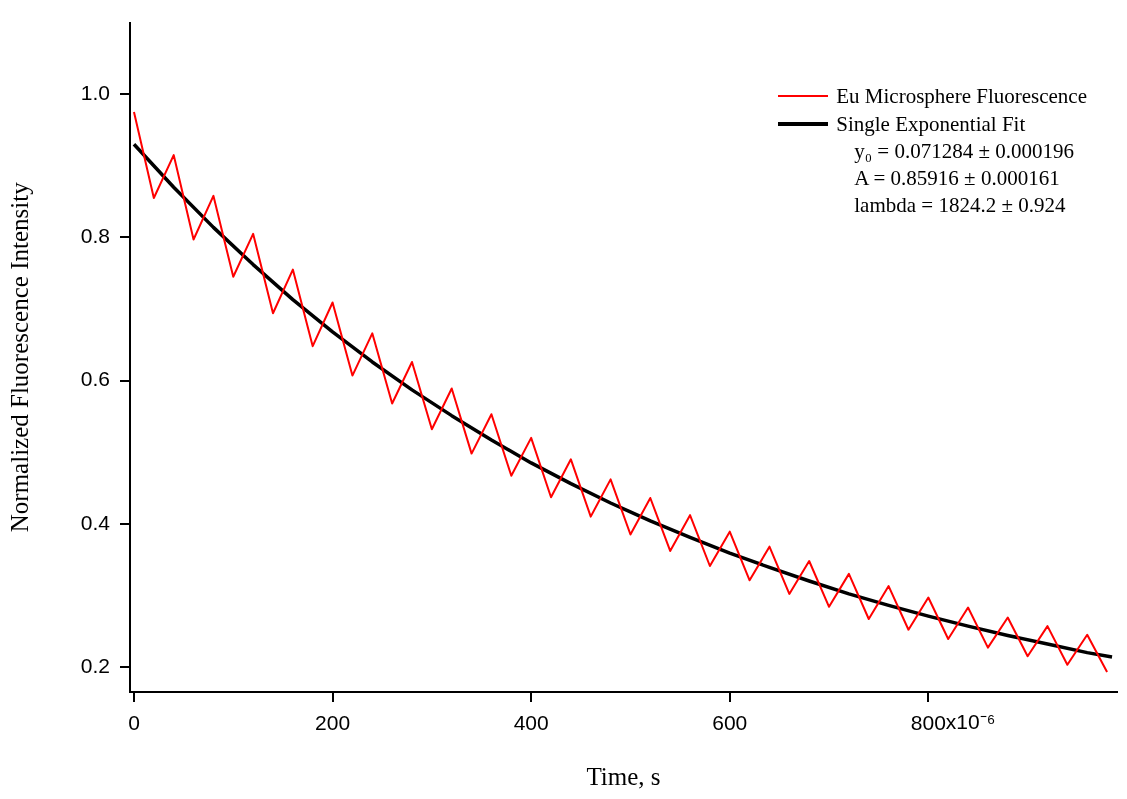 The height and width of the screenshot is (799, 1127). I want to click on legend-label: Single Exponential Fit, so click(931, 124).